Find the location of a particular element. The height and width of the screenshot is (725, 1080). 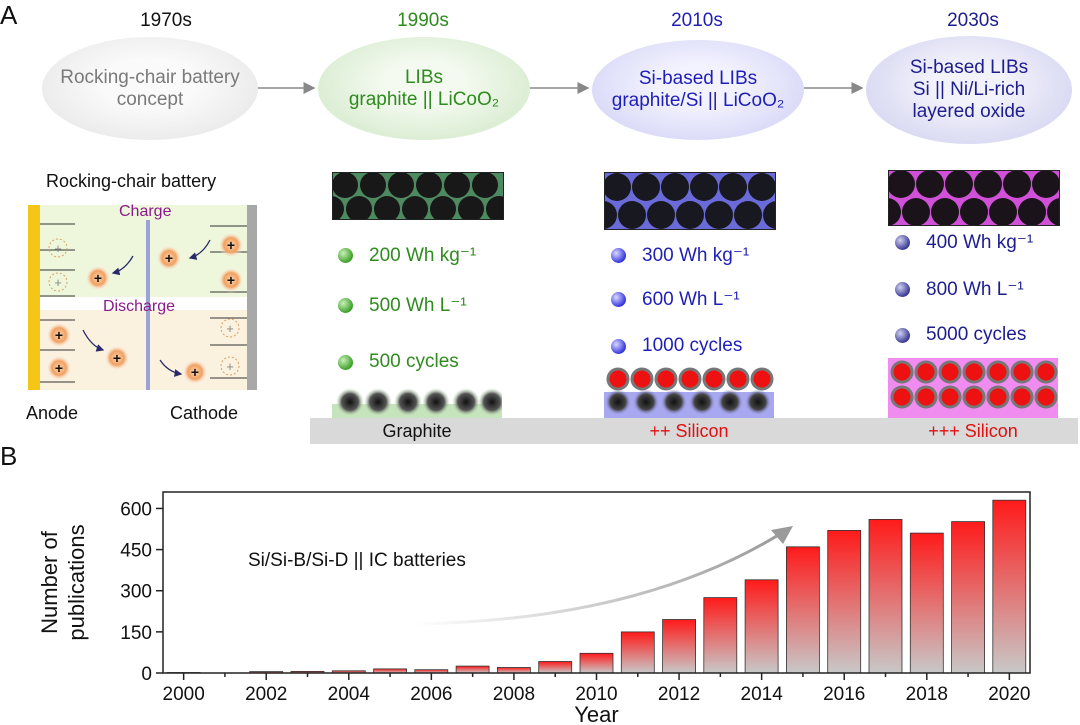

bar-2013 is located at coordinates (720, 635).